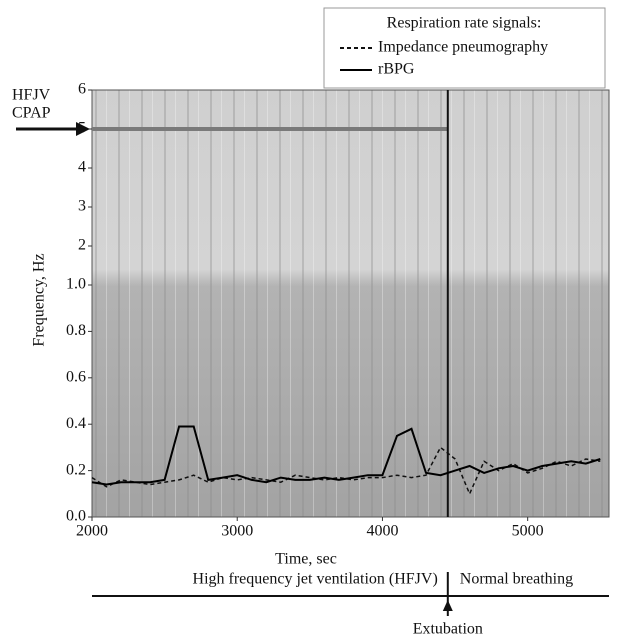 This screenshot has height=639, width=618. I want to click on annotation-arrowhead, so click(83, 129).